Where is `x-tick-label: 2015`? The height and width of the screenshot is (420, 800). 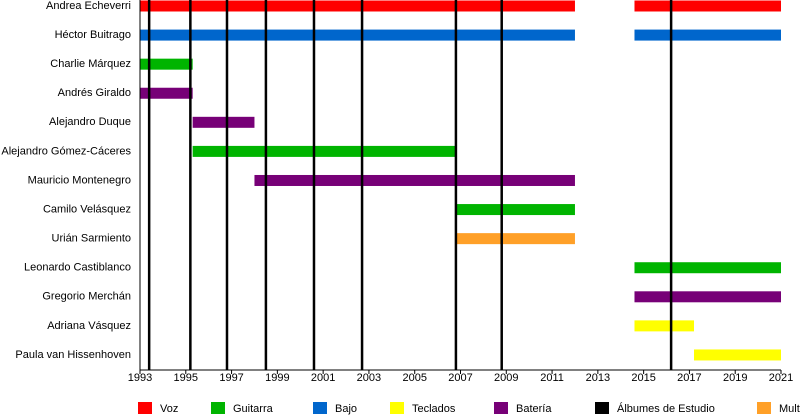
x-tick-label: 2015 is located at coordinates (643, 378).